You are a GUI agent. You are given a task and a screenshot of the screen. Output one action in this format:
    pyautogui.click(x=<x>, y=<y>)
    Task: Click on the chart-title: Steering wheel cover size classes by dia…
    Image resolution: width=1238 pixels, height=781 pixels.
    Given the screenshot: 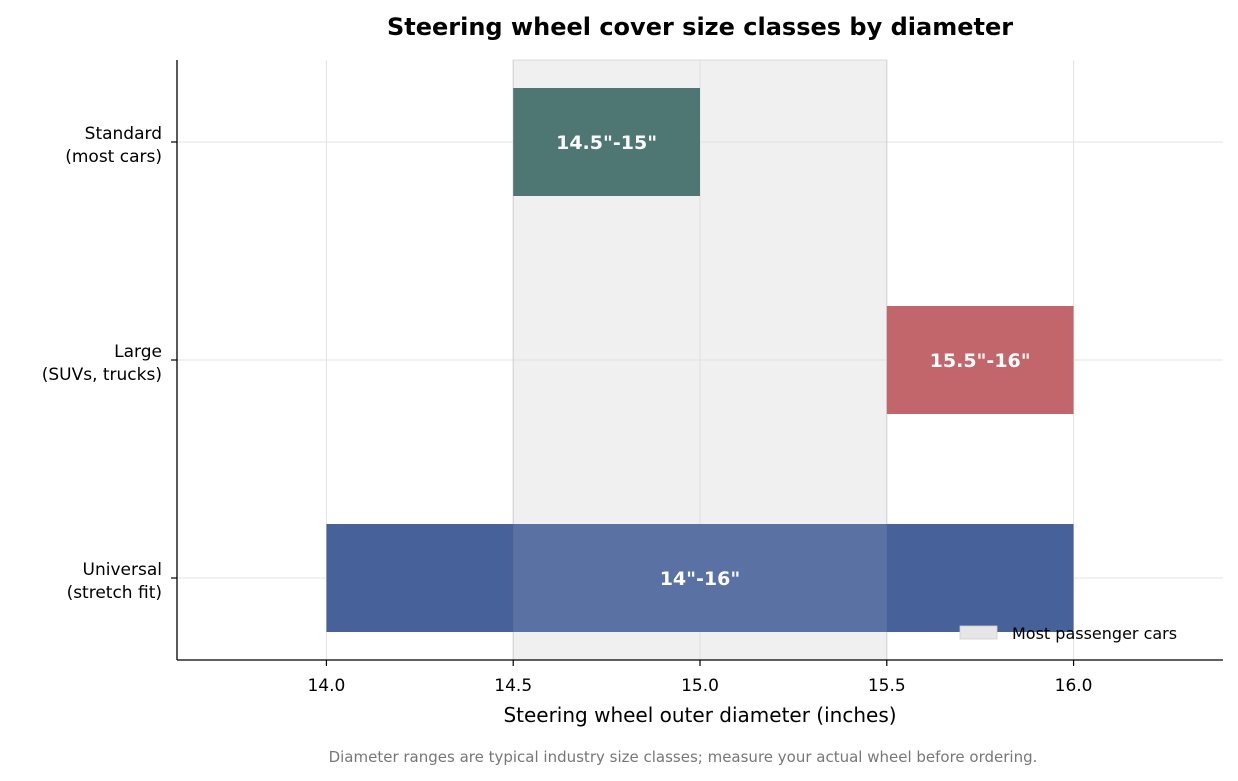 What is the action you would take?
    pyautogui.click(x=700, y=27)
    